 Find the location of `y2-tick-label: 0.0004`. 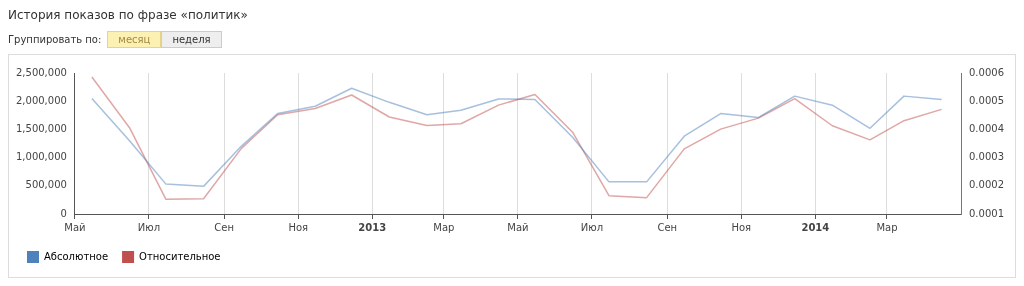

y2-tick-label: 0.0004 is located at coordinates (987, 128).